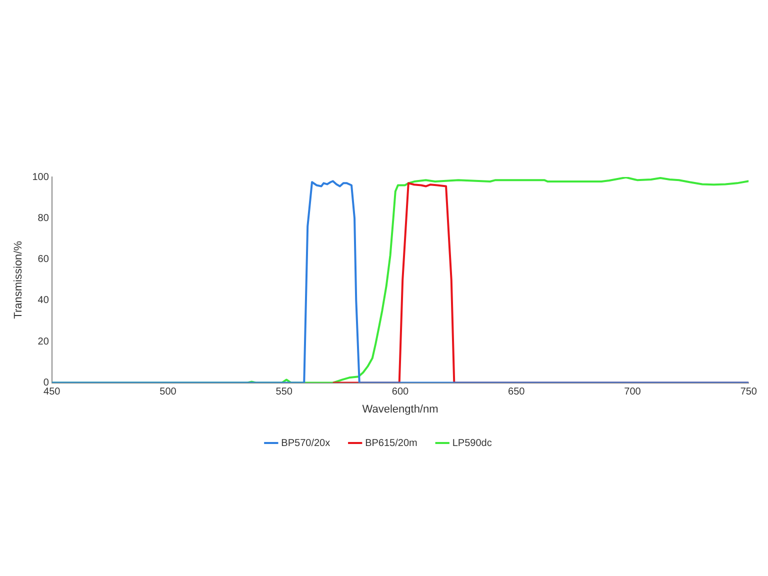 The height and width of the screenshot is (576, 768). Describe the element at coordinates (391, 443) in the screenshot. I see `legend-label: BP615/20m` at that location.